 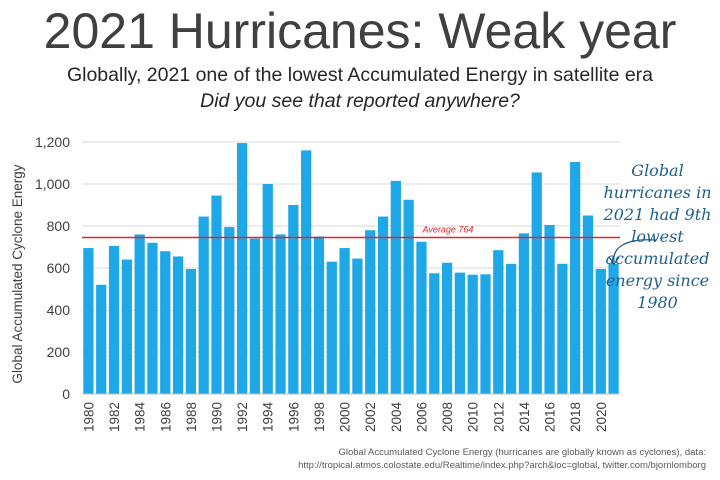 I want to click on annotation-line: 2021 had 9th, so click(x=657, y=214).